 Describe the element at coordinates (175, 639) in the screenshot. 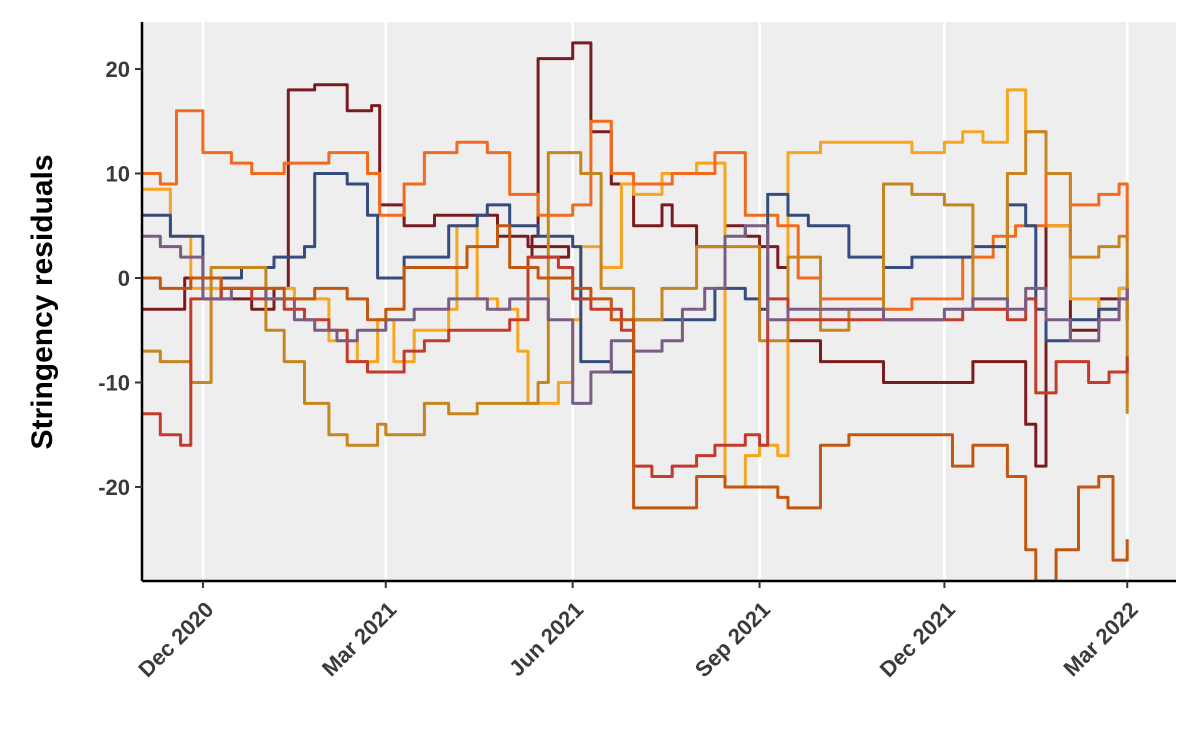

I see `x-tick-label: Dec 2020` at that location.